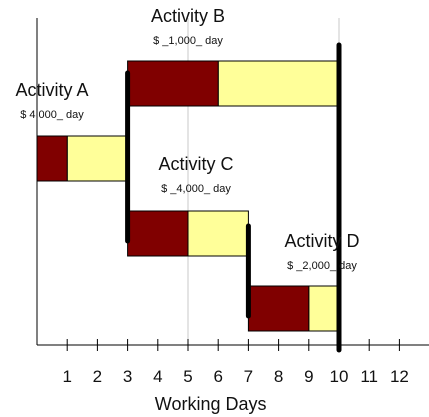 The width and height of the screenshot is (429, 417). I want to click on activity-a-rate: $ 4,000_ day, so click(52, 115).